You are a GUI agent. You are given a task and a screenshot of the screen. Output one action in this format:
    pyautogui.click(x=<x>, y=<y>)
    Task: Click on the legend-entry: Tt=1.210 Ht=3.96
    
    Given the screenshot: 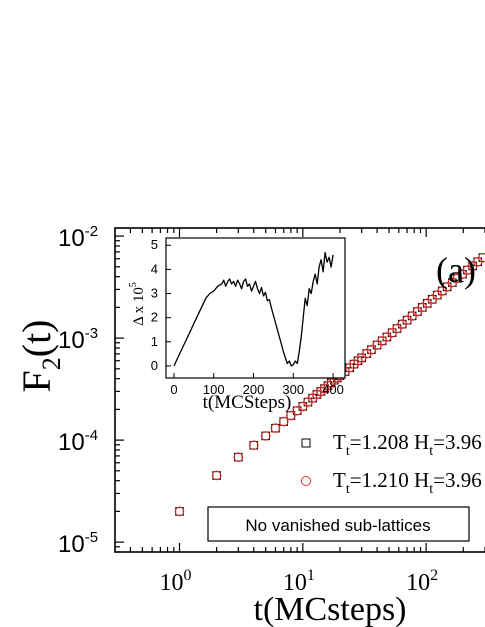 What is the action you would take?
    pyautogui.click(x=407, y=482)
    